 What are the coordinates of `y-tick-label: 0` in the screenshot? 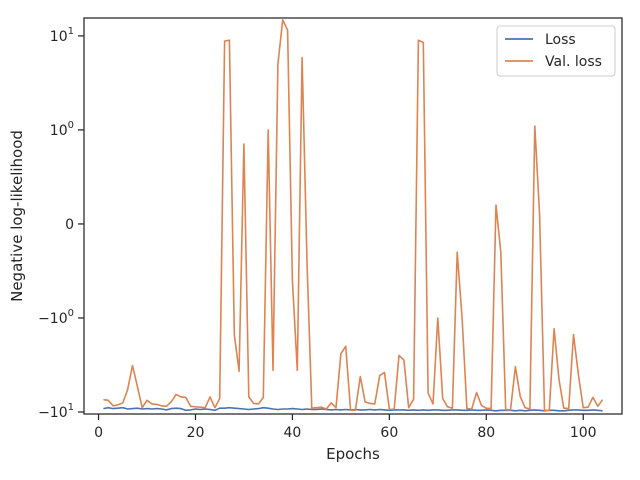 It's located at (69, 225).